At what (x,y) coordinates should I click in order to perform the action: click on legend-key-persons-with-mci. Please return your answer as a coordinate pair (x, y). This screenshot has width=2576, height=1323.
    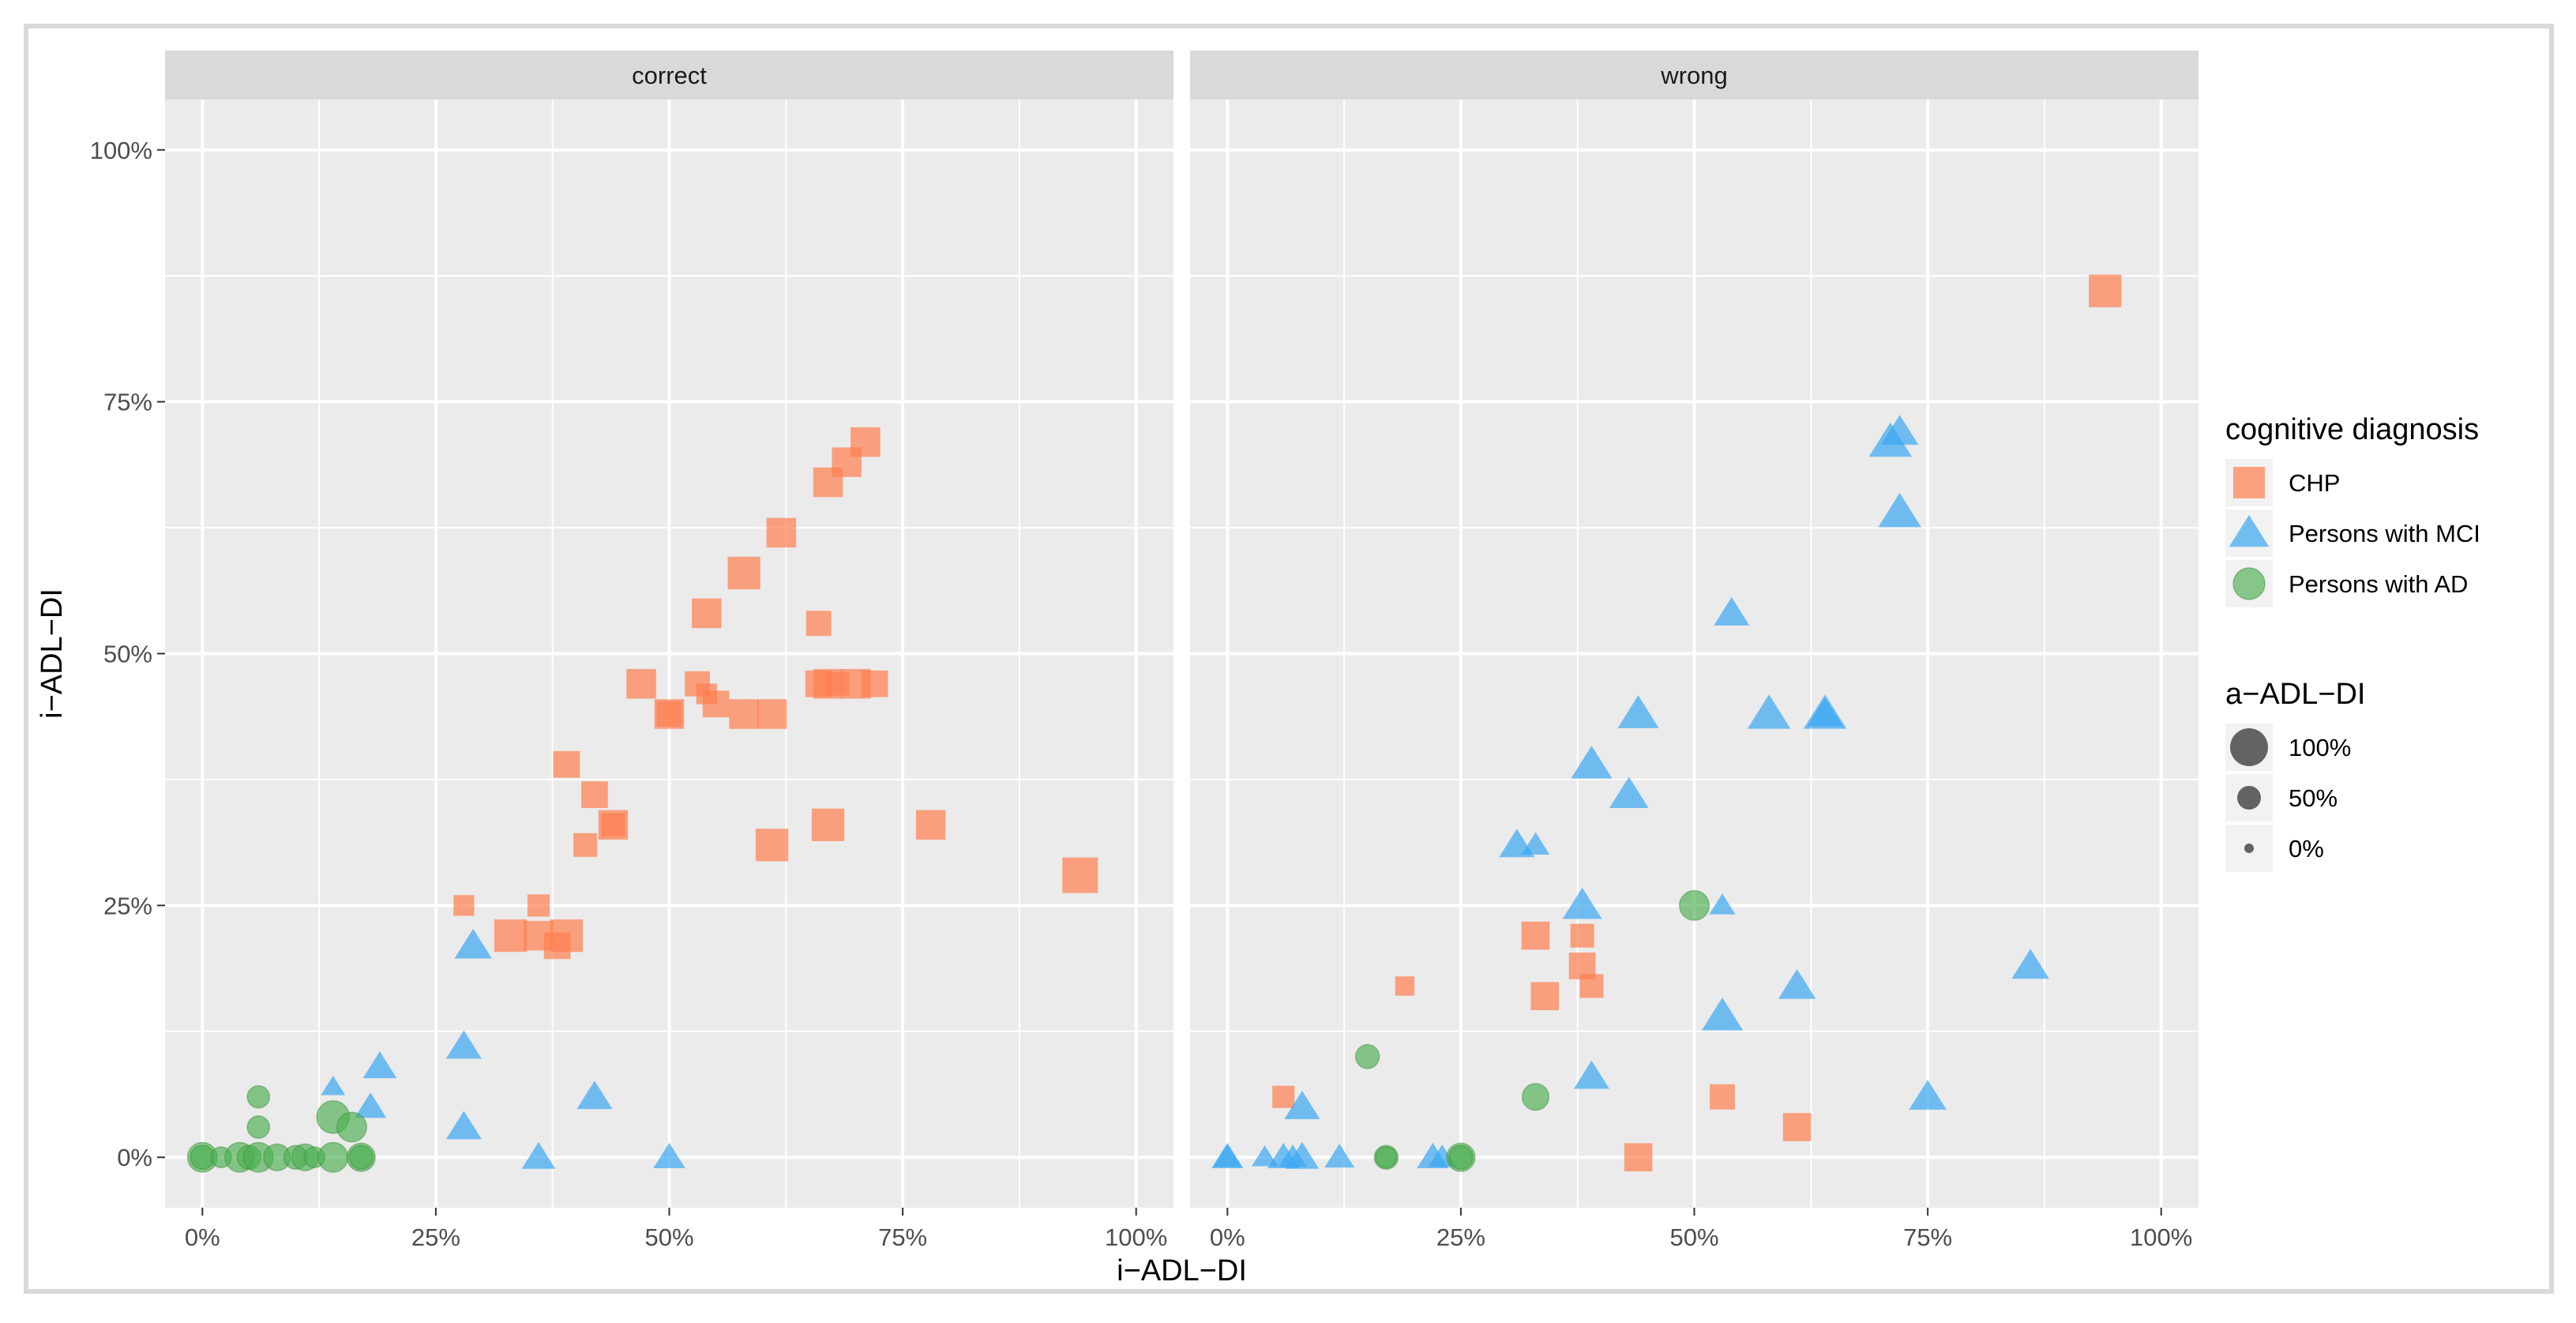
    Looking at the image, I should click on (2249, 531).